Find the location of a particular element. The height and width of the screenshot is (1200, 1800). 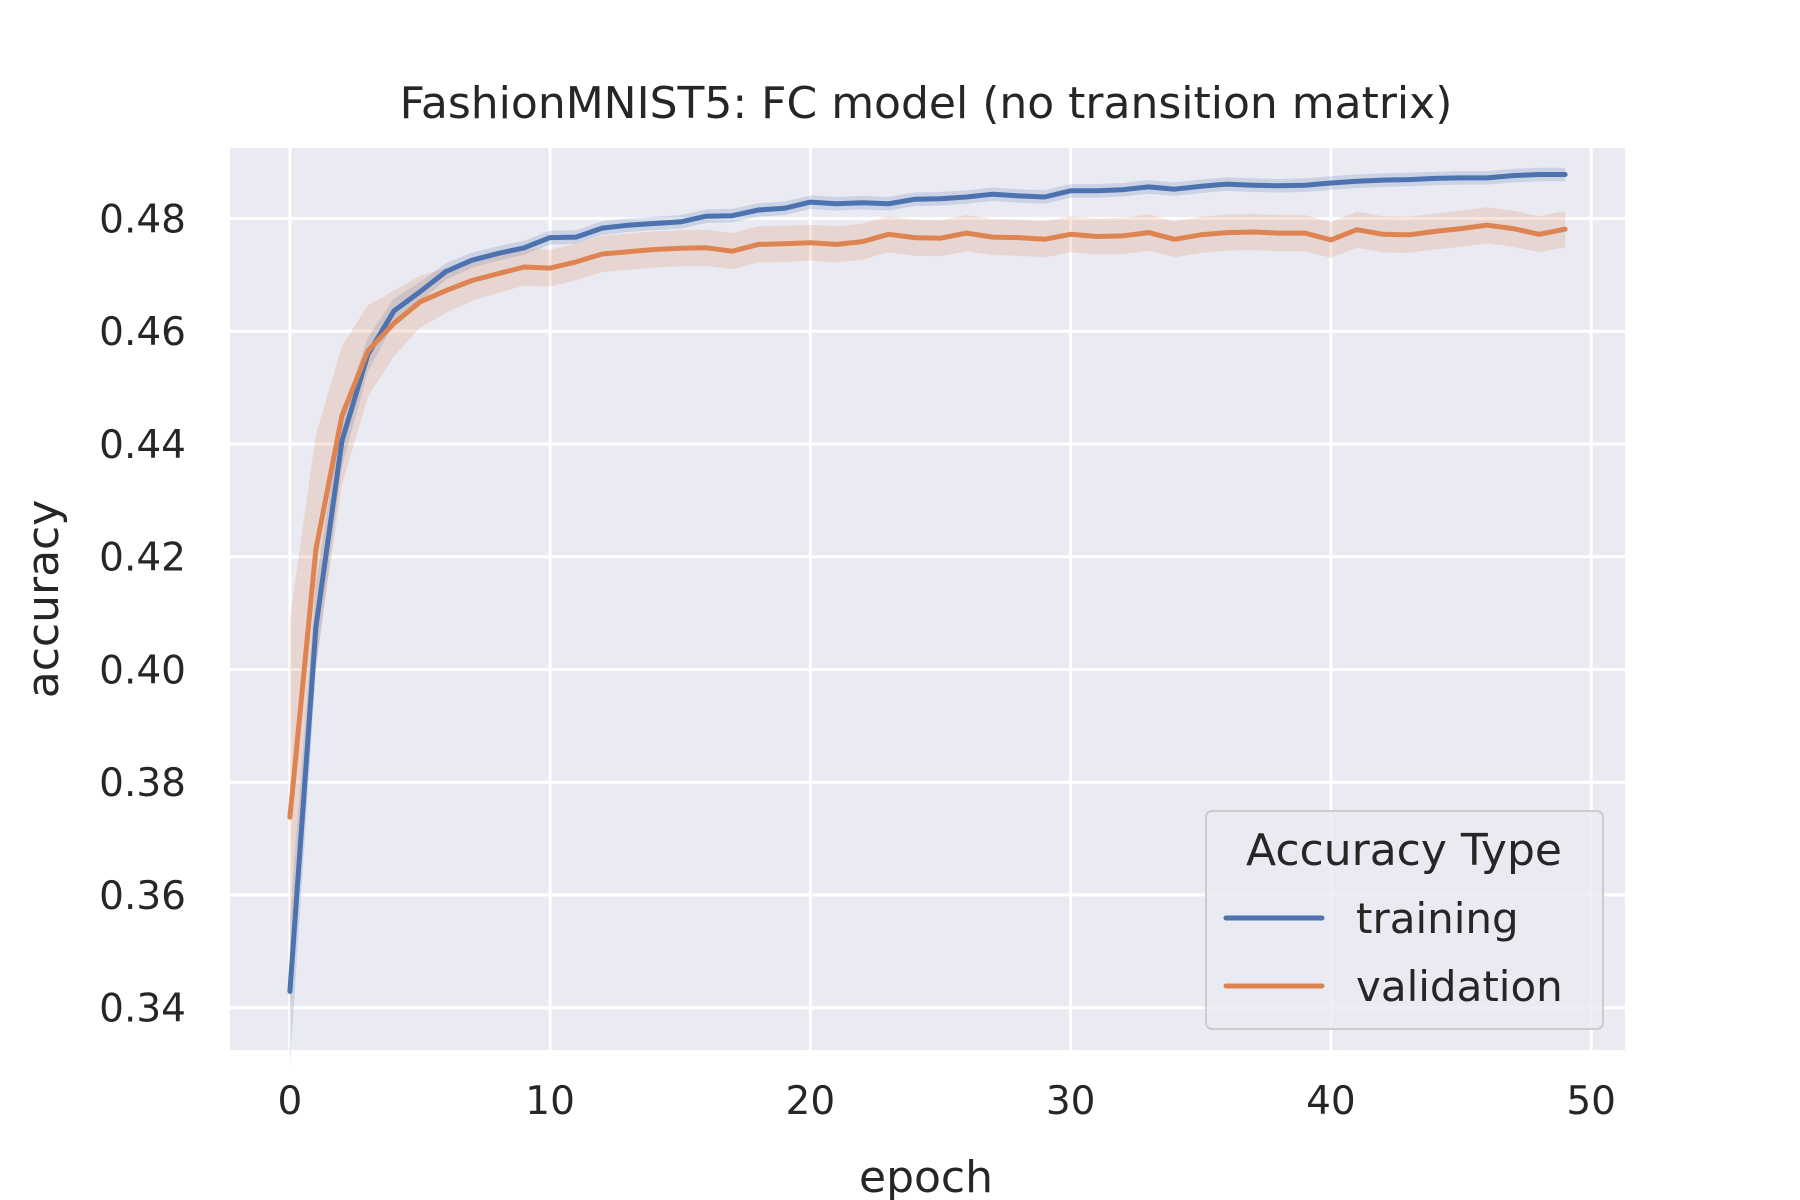

y-tick-label: 0.36 is located at coordinates (142, 896).